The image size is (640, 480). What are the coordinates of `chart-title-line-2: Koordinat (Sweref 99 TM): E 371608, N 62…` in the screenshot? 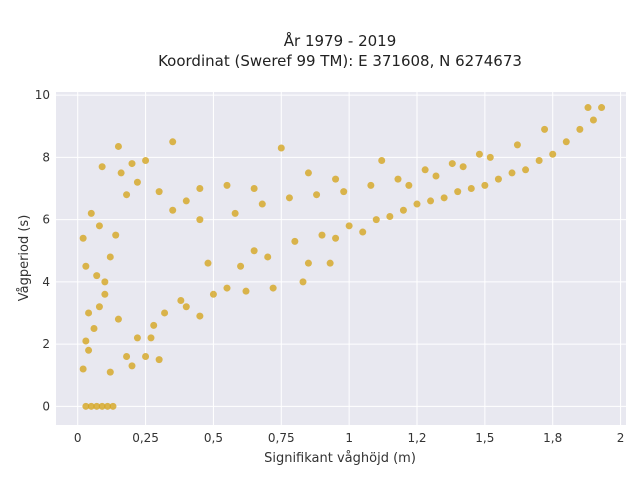 It's located at (340, 61).